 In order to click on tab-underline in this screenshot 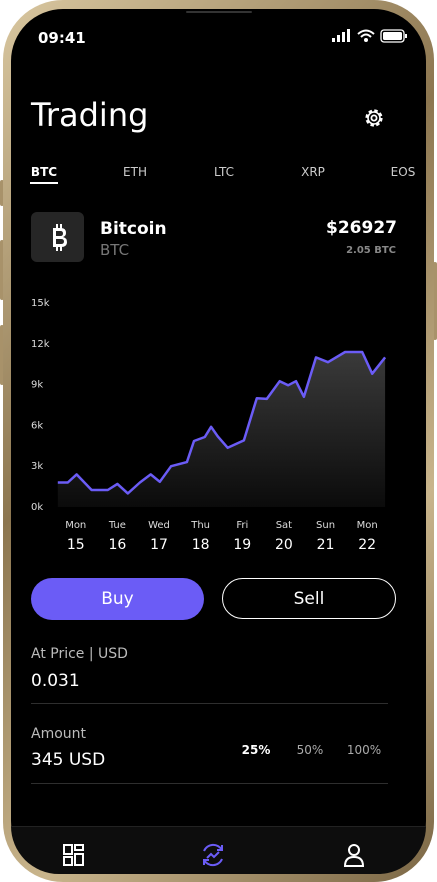, I will do `click(44, 183)`.